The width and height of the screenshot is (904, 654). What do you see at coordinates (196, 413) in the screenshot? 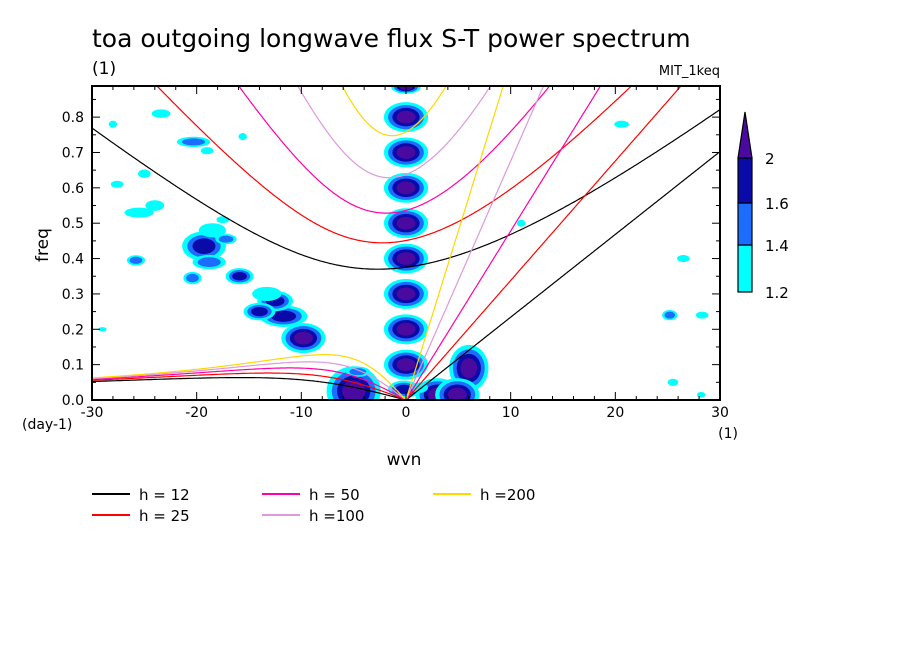
I see `x-tick-label: -20` at bounding box center [196, 413].